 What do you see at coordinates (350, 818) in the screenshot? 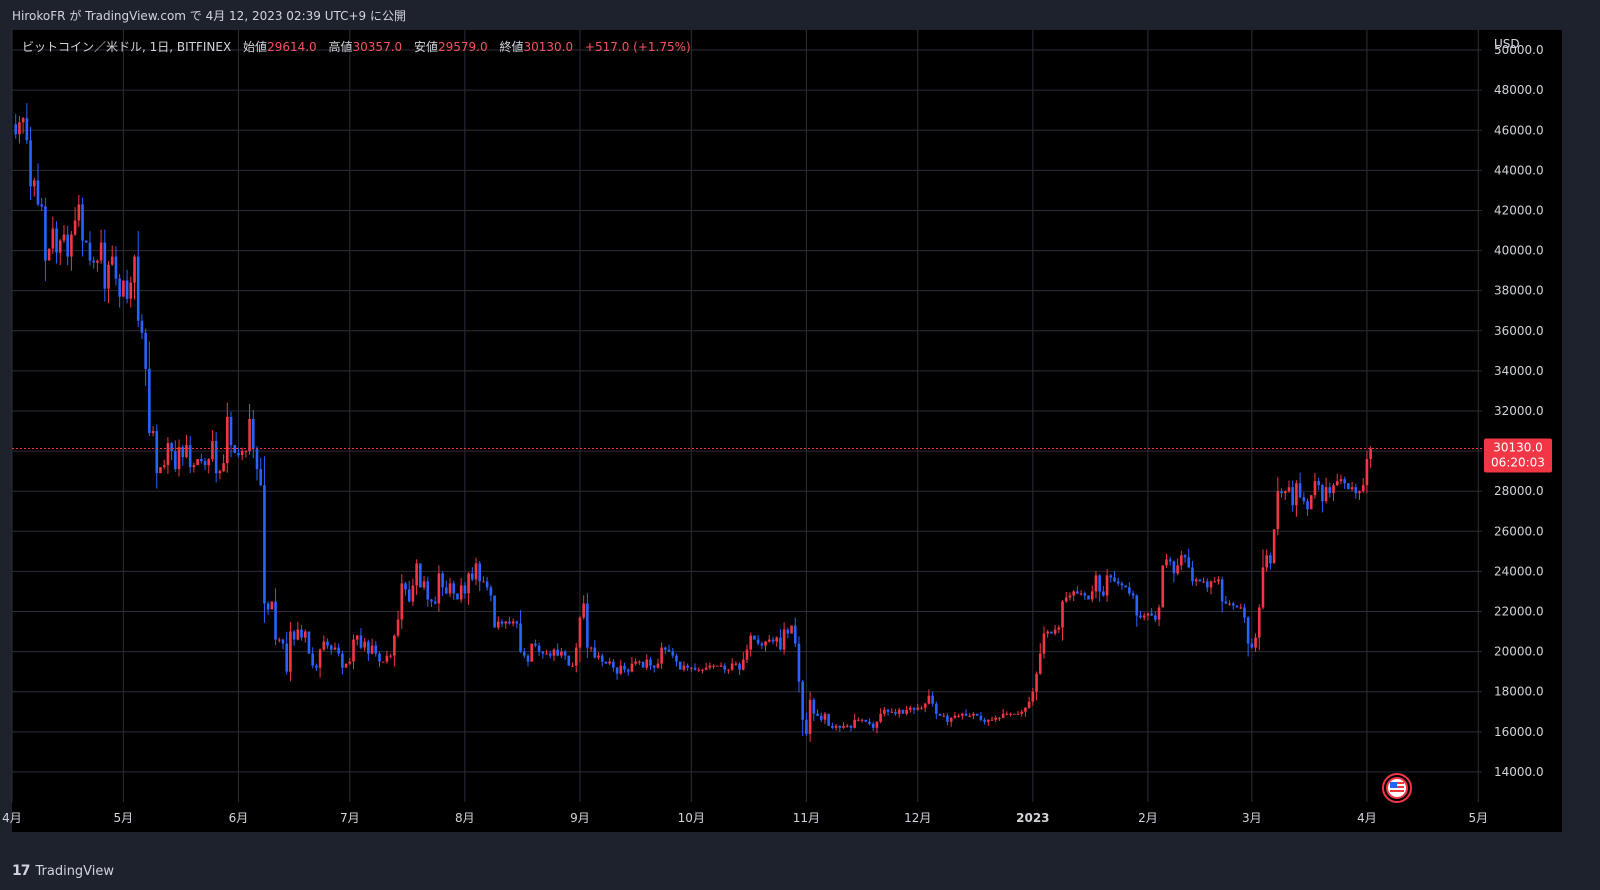
I see `time-tick-label: 7月` at bounding box center [350, 818].